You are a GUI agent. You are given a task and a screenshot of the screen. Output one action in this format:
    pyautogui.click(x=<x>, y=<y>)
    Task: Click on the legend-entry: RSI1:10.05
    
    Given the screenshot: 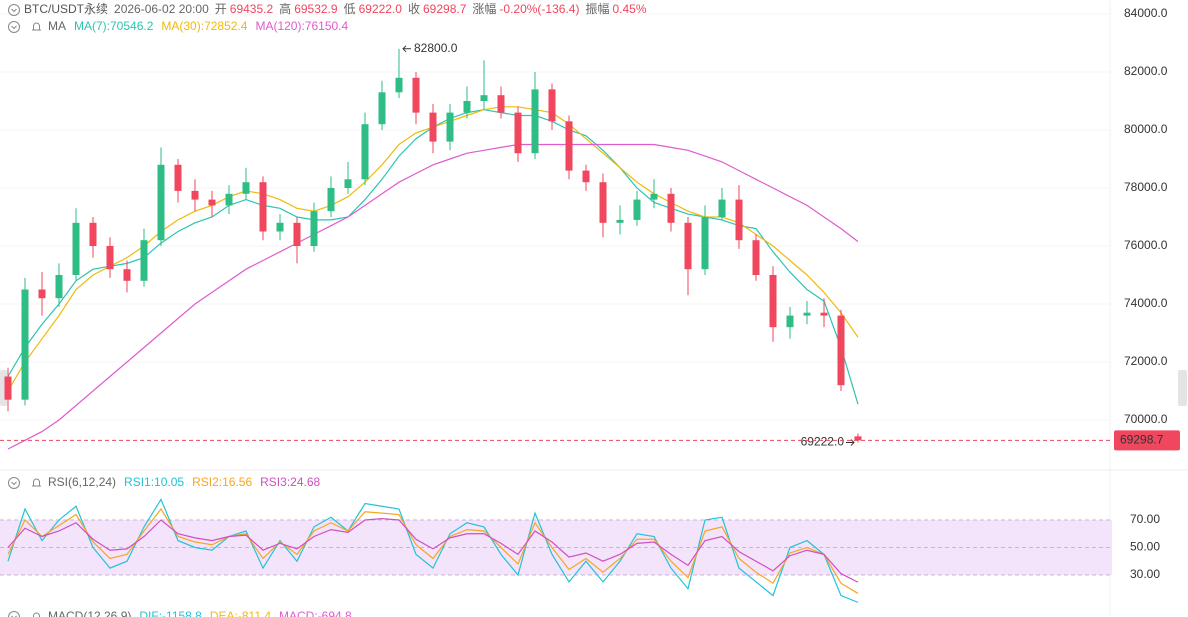 What is the action you would take?
    pyautogui.click(x=154, y=482)
    